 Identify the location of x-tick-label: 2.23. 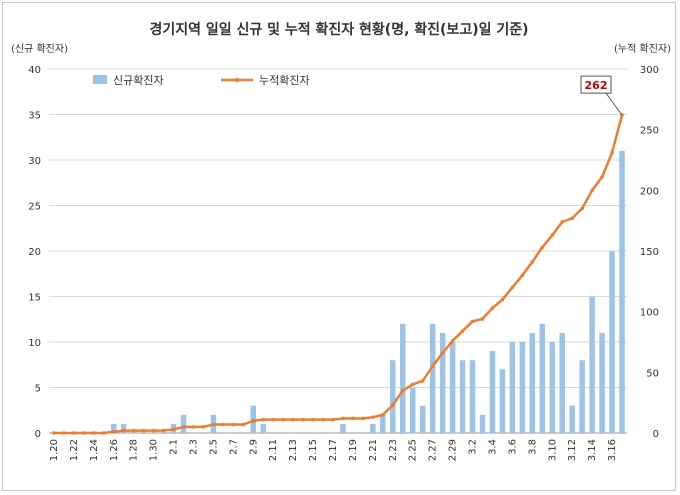
(393, 450).